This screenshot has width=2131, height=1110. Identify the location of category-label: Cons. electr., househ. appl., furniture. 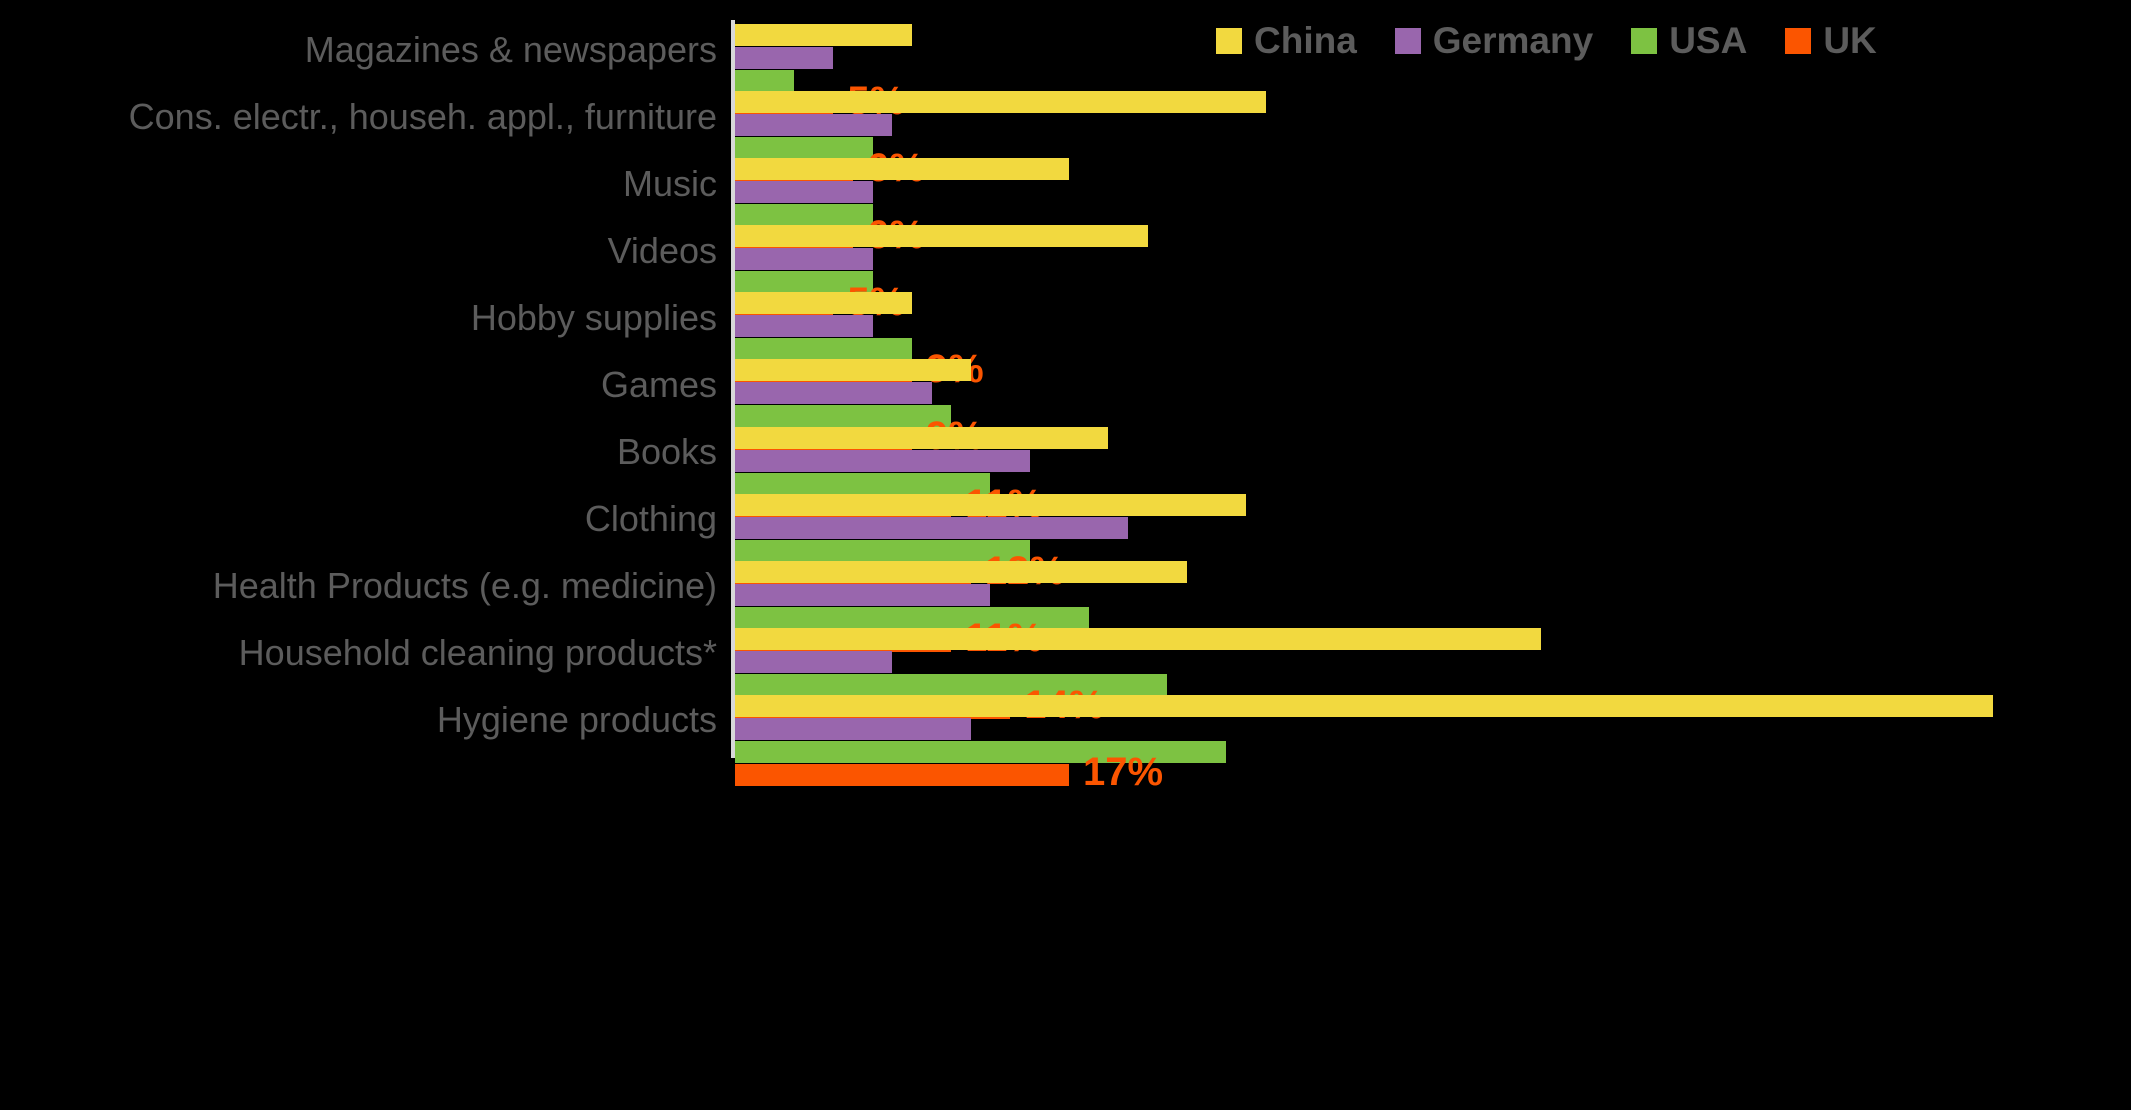
(422, 116).